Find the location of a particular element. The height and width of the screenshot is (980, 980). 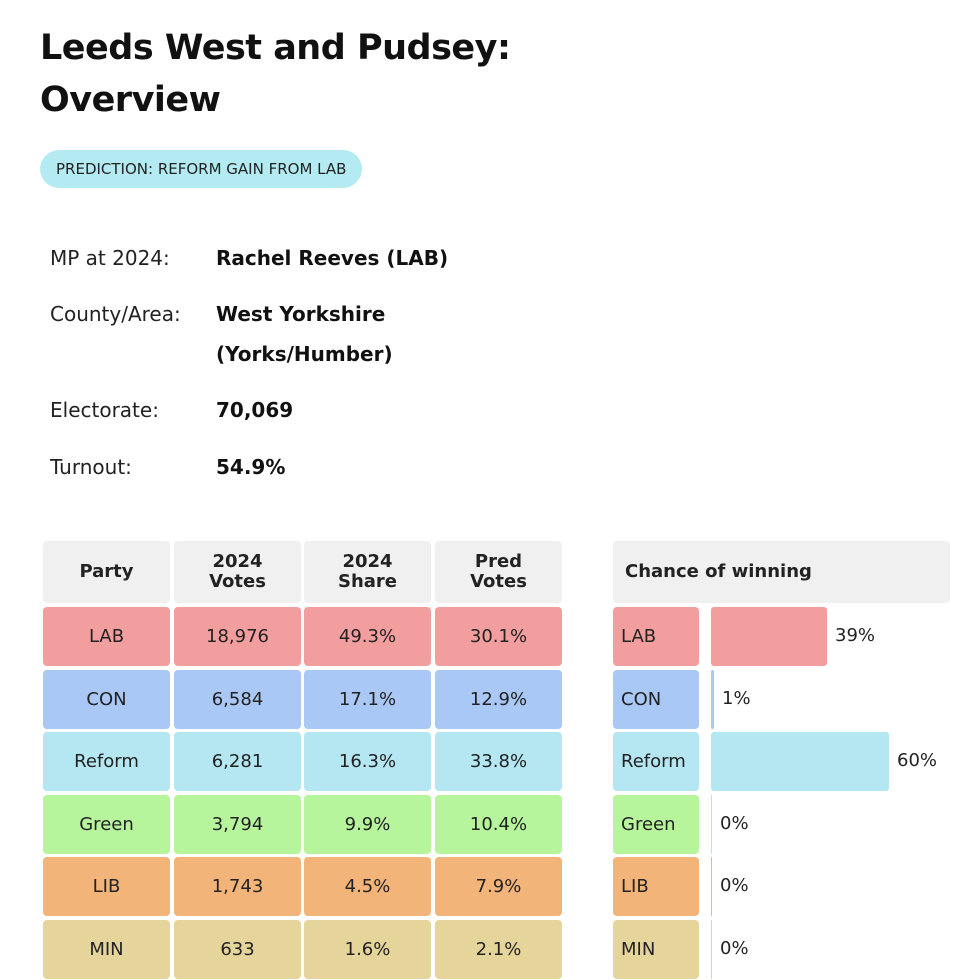

party-cell: Green is located at coordinates (106, 824).